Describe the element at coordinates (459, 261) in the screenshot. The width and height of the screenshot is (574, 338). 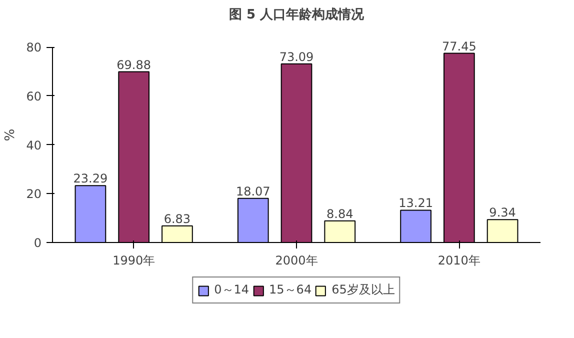
I see `x-tick-label: 2010年` at that location.